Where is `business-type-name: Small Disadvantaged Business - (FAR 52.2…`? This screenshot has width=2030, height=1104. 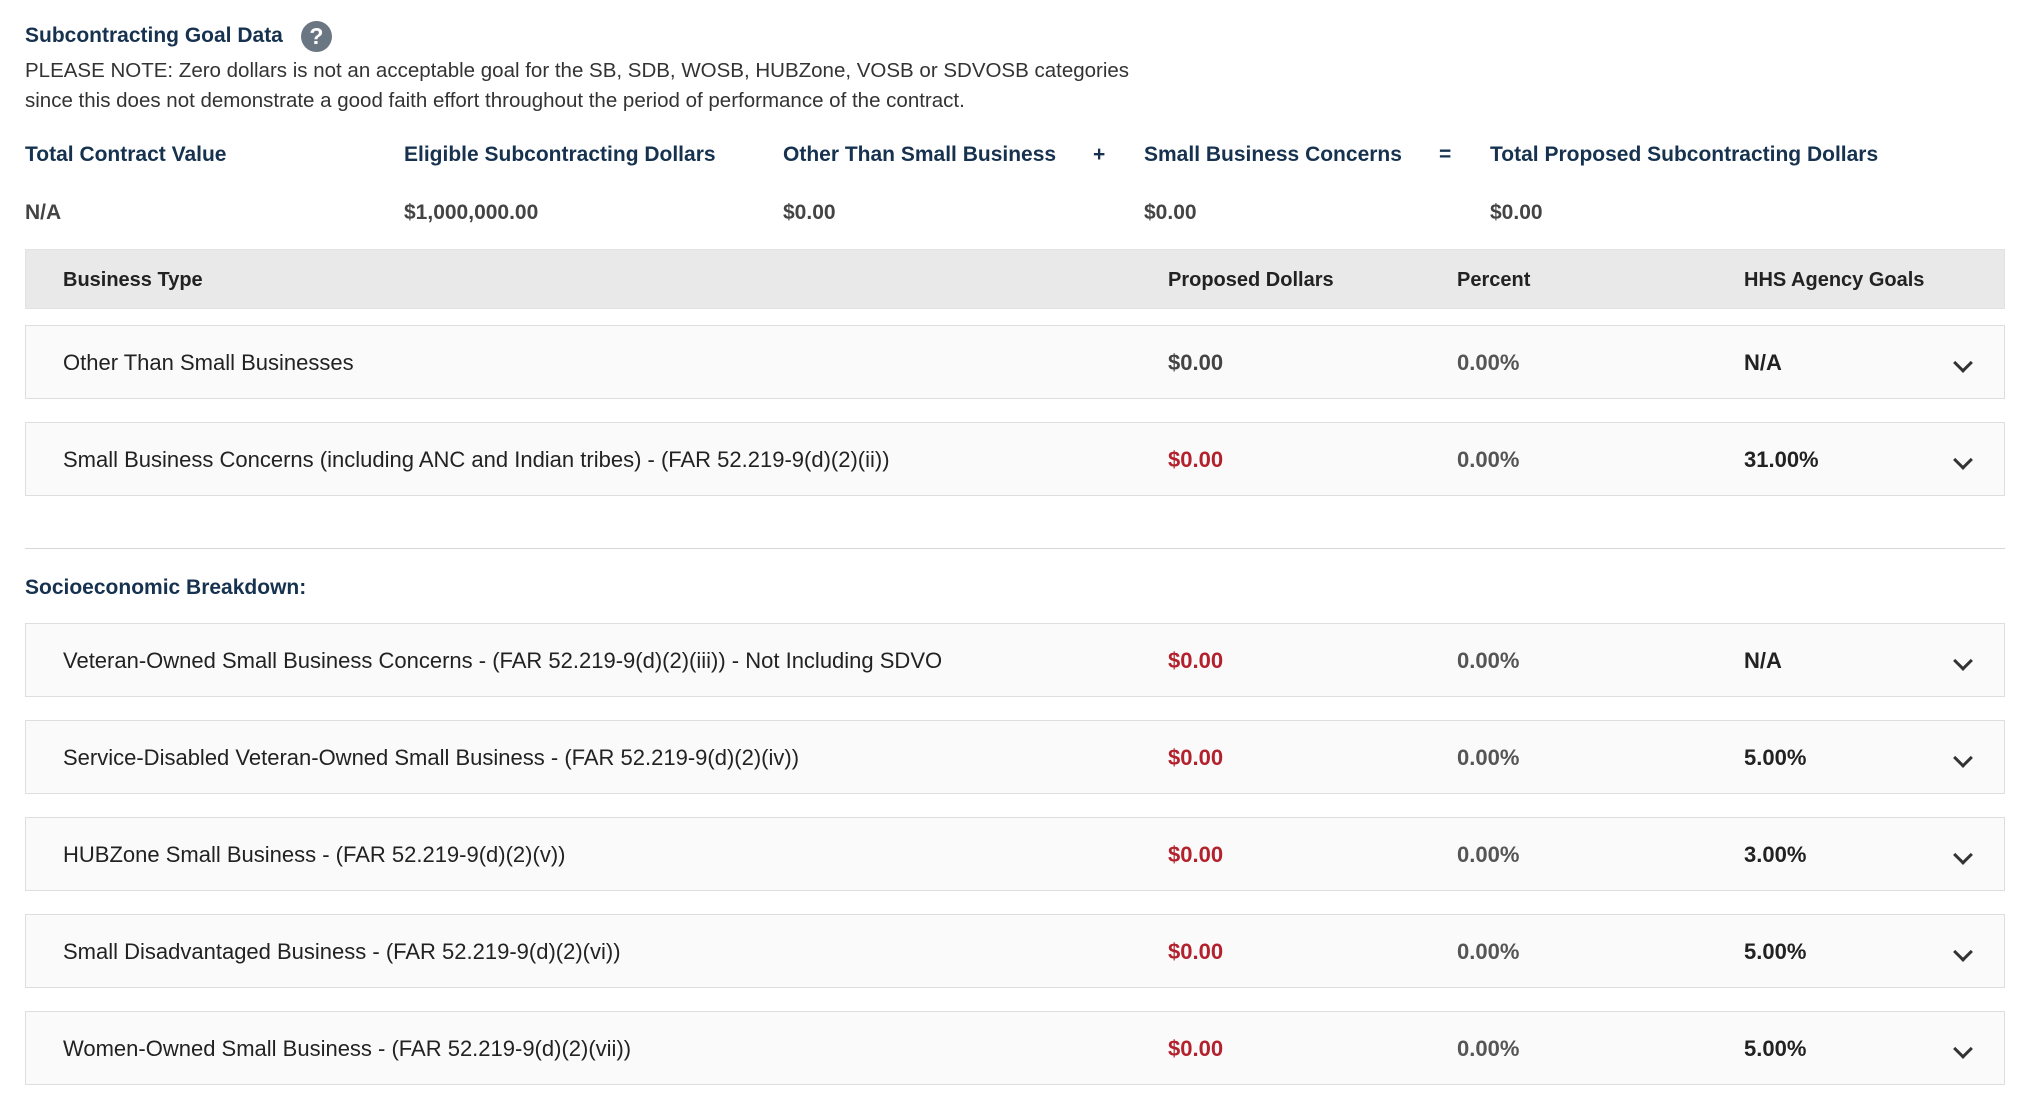
business-type-name: Small Disadvantaged Business - (FAR 52.2… is located at coordinates (342, 951).